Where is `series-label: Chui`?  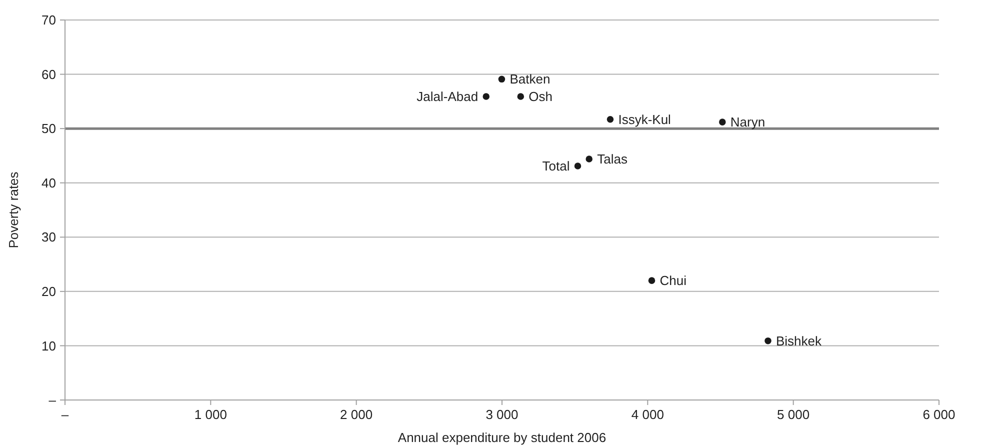
series-label: Chui is located at coordinates (673, 280).